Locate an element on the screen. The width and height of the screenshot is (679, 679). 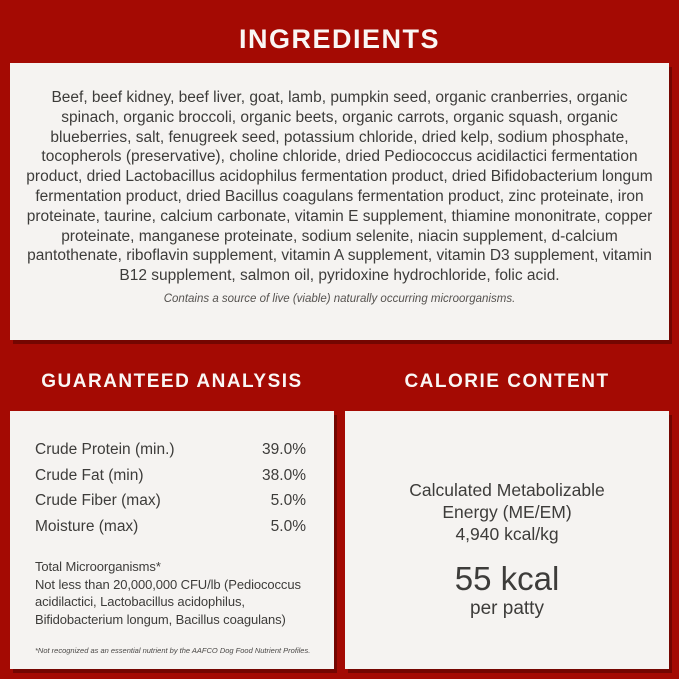
analysis-value: 39.0% is located at coordinates (284, 449).